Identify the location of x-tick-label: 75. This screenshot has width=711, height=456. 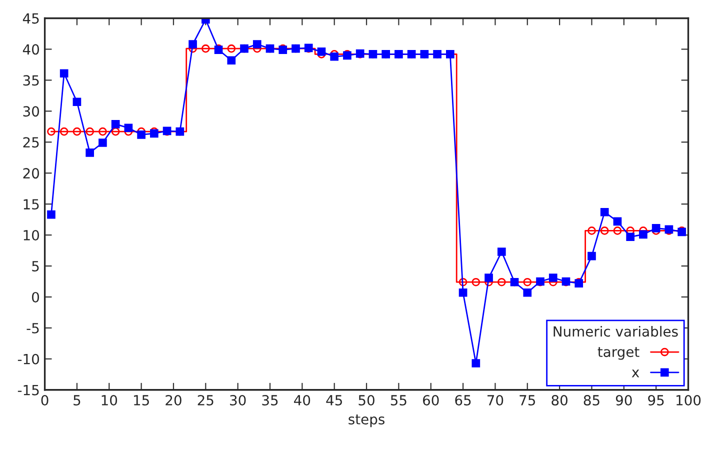
(528, 400).